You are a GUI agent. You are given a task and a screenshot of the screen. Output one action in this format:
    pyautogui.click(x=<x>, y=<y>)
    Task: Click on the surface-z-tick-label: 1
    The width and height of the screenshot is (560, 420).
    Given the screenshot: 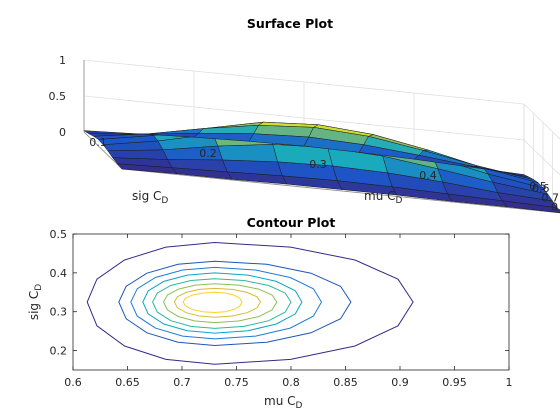 What is the action you would take?
    pyautogui.click(x=62, y=60)
    